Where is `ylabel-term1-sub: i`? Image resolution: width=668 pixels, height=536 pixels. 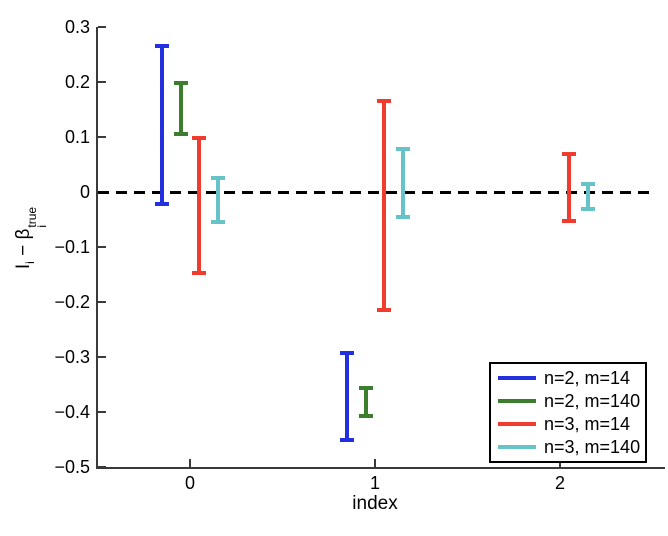 ylabel-term1-sub: i is located at coordinates (29, 262).